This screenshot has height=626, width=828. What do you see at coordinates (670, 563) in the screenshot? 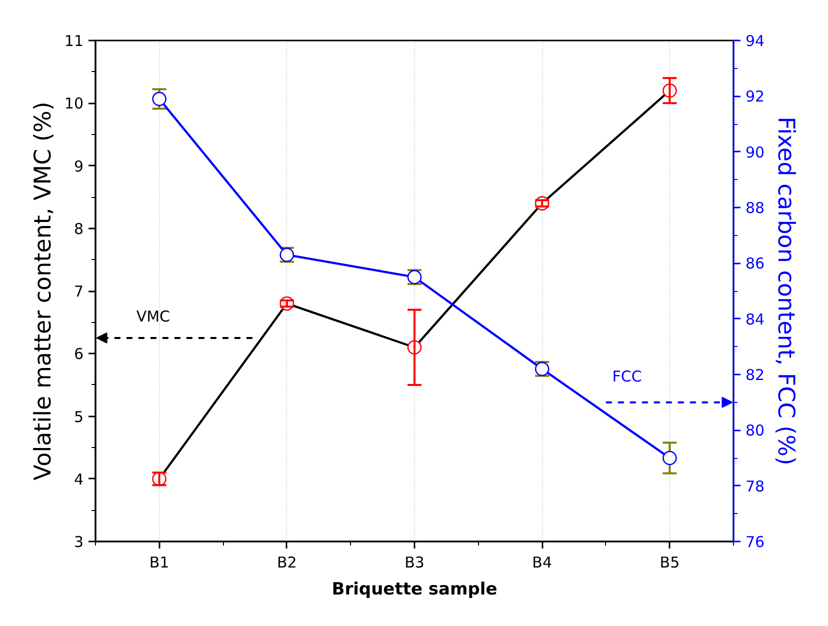
I see `x-tick-label: B5` at bounding box center [670, 563].